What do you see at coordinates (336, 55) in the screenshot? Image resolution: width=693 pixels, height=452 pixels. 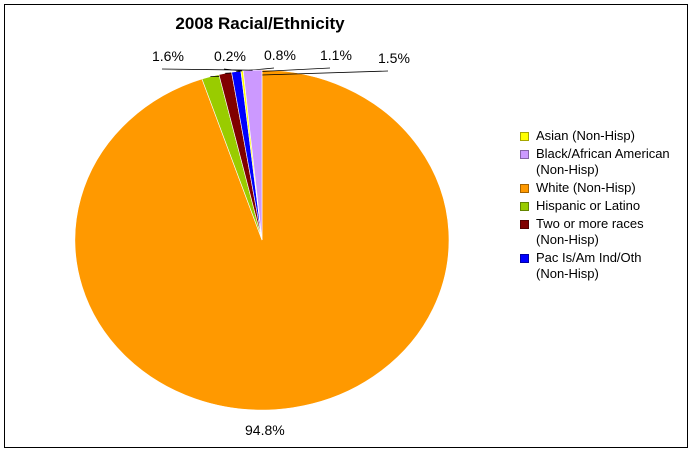 I see `slice-data-label: 1.1%` at bounding box center [336, 55].